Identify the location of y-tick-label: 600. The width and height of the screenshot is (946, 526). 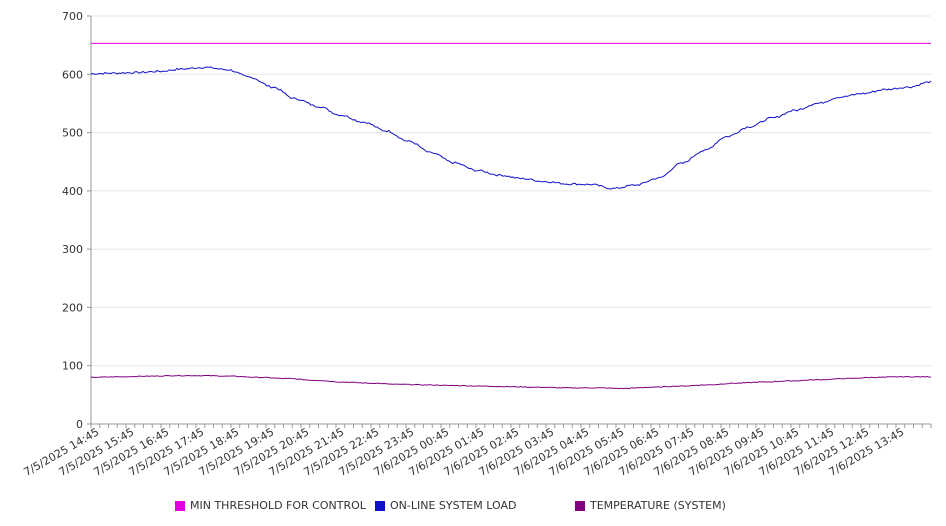
(72, 74).